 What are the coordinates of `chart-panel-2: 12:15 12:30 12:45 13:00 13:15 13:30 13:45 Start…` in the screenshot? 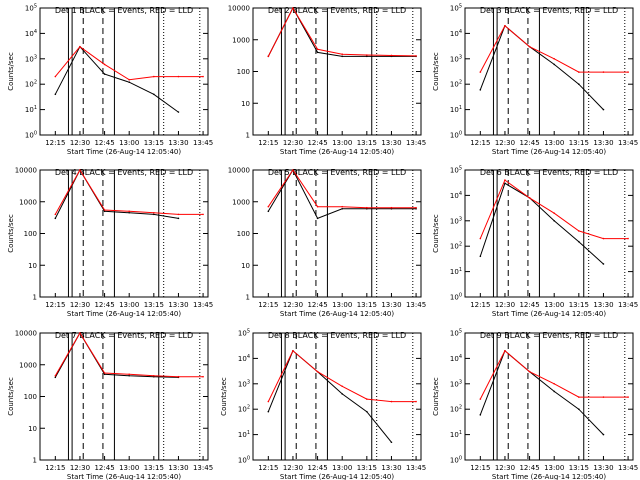 It's located at (327, 81).